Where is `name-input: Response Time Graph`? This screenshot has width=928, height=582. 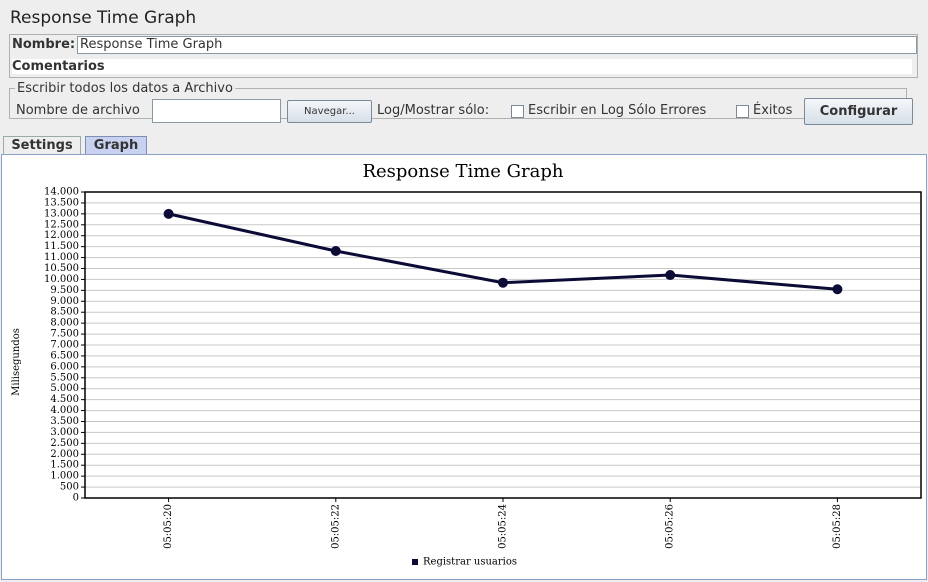
name-input: Response Time Graph is located at coordinates (497, 45).